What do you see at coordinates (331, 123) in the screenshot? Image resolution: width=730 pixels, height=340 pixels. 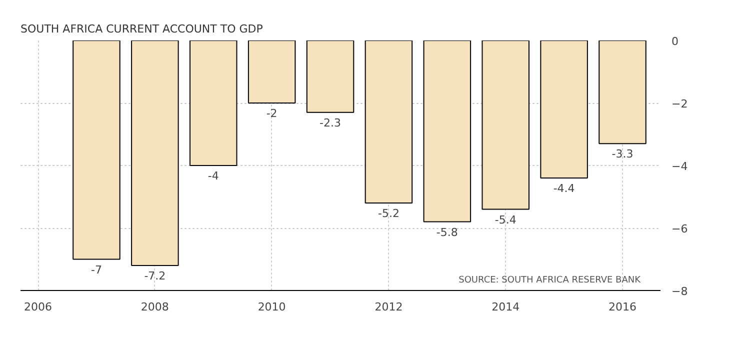 I see `data-label: -2.3` at bounding box center [331, 123].